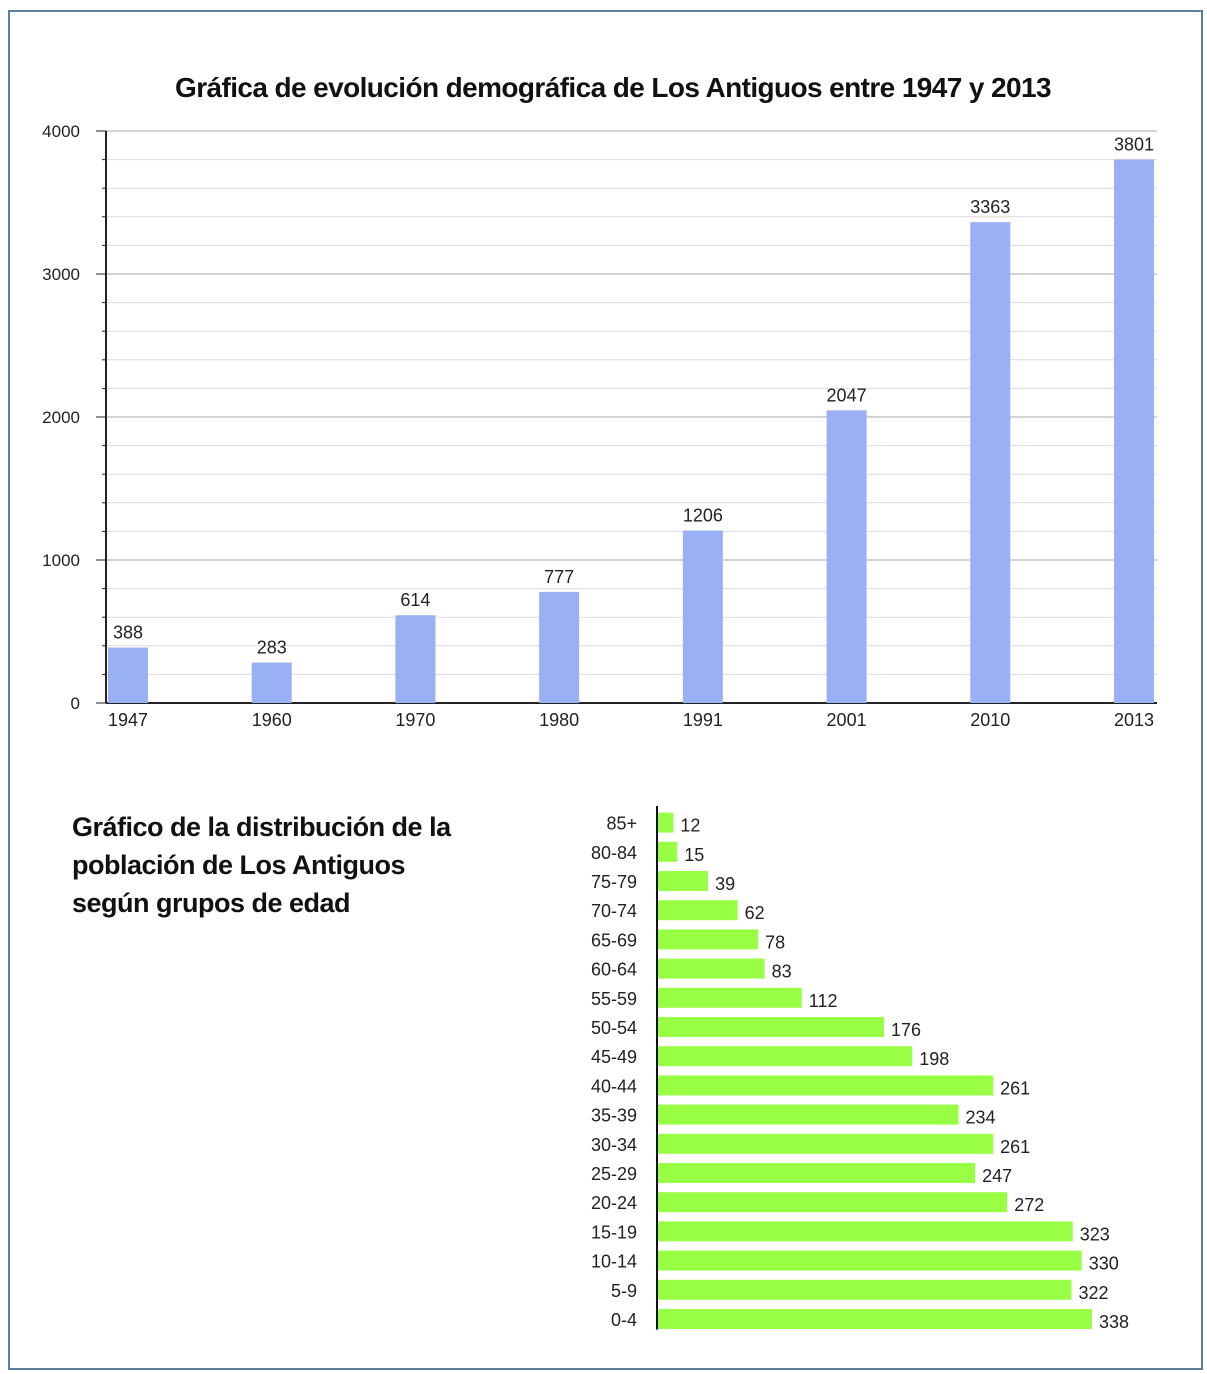  I want to click on x-tick-label: 1947, so click(128, 720).